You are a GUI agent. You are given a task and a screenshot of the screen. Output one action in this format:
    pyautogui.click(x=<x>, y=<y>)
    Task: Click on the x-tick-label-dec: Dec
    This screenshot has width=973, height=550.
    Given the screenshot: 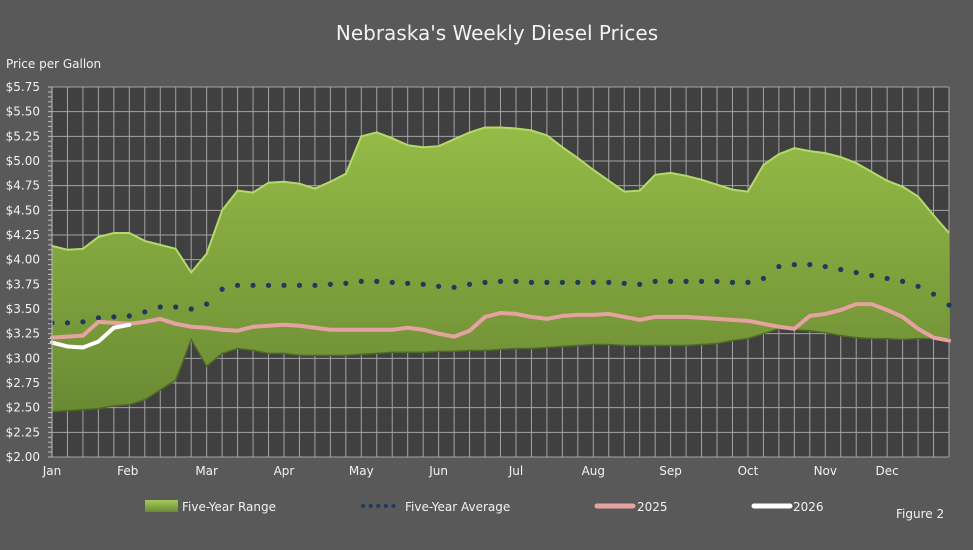 What is the action you would take?
    pyautogui.click(x=887, y=471)
    